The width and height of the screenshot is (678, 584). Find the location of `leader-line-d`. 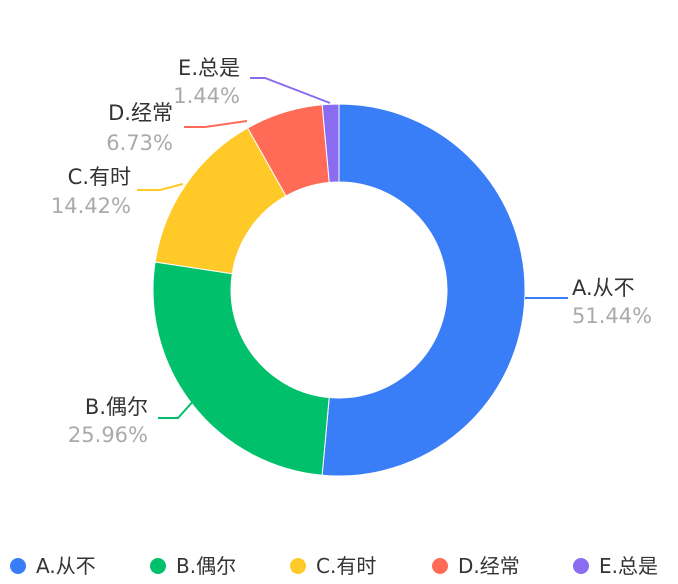

leader-line-d is located at coordinates (216, 124).